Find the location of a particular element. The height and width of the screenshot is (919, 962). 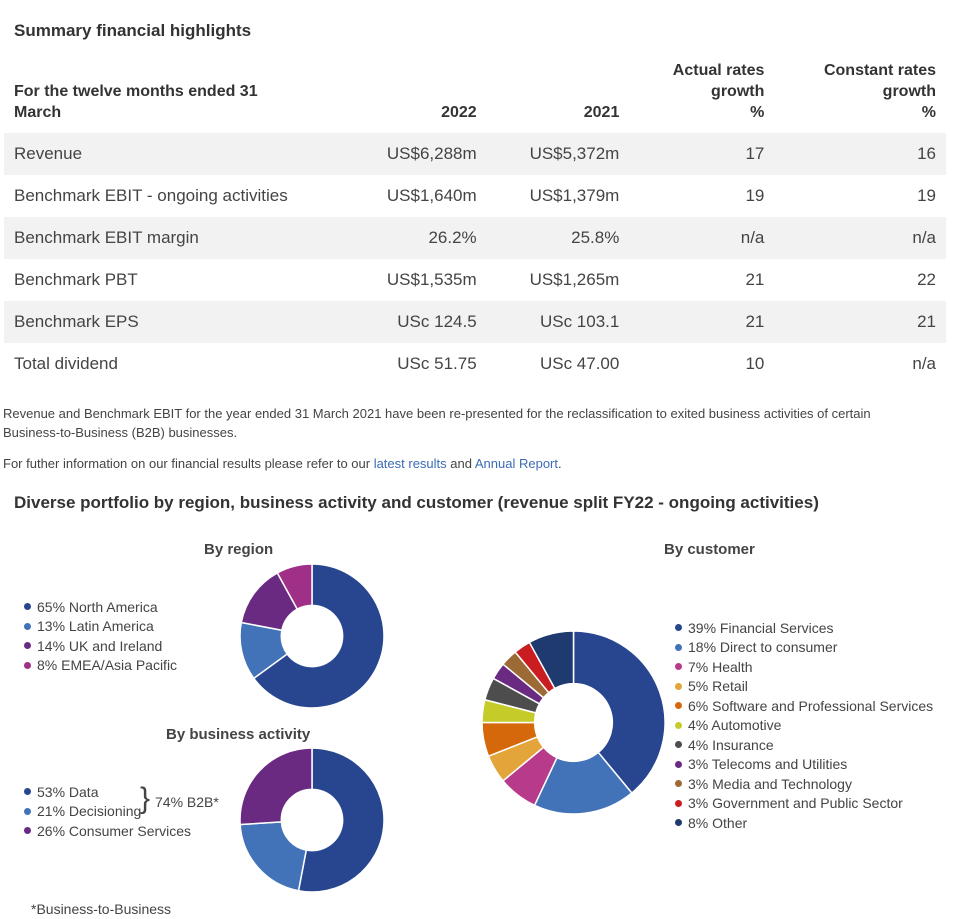

column-header-line: 2022 is located at coordinates (459, 112).